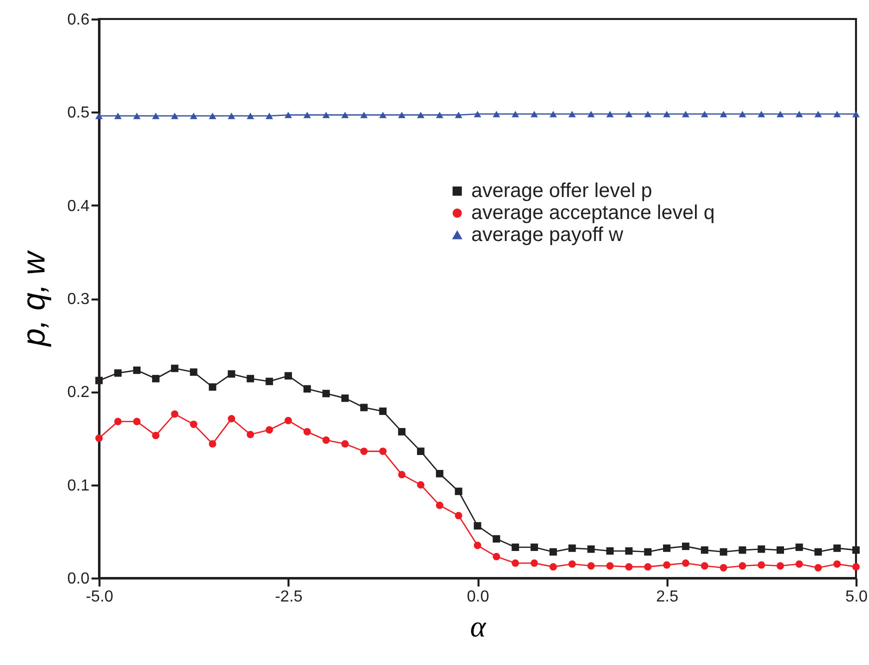  I want to click on x-tick-label: 0.0, so click(478, 597).